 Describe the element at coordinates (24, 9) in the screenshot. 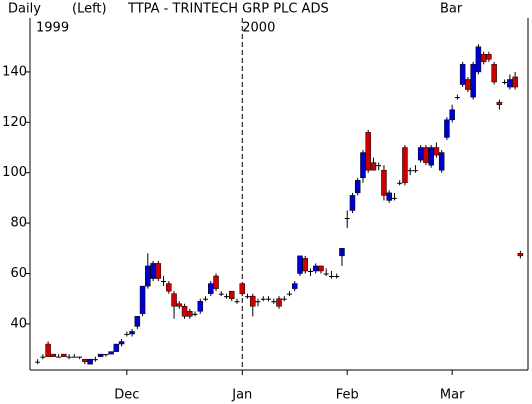

I see `frequency-label: Daily` at that location.